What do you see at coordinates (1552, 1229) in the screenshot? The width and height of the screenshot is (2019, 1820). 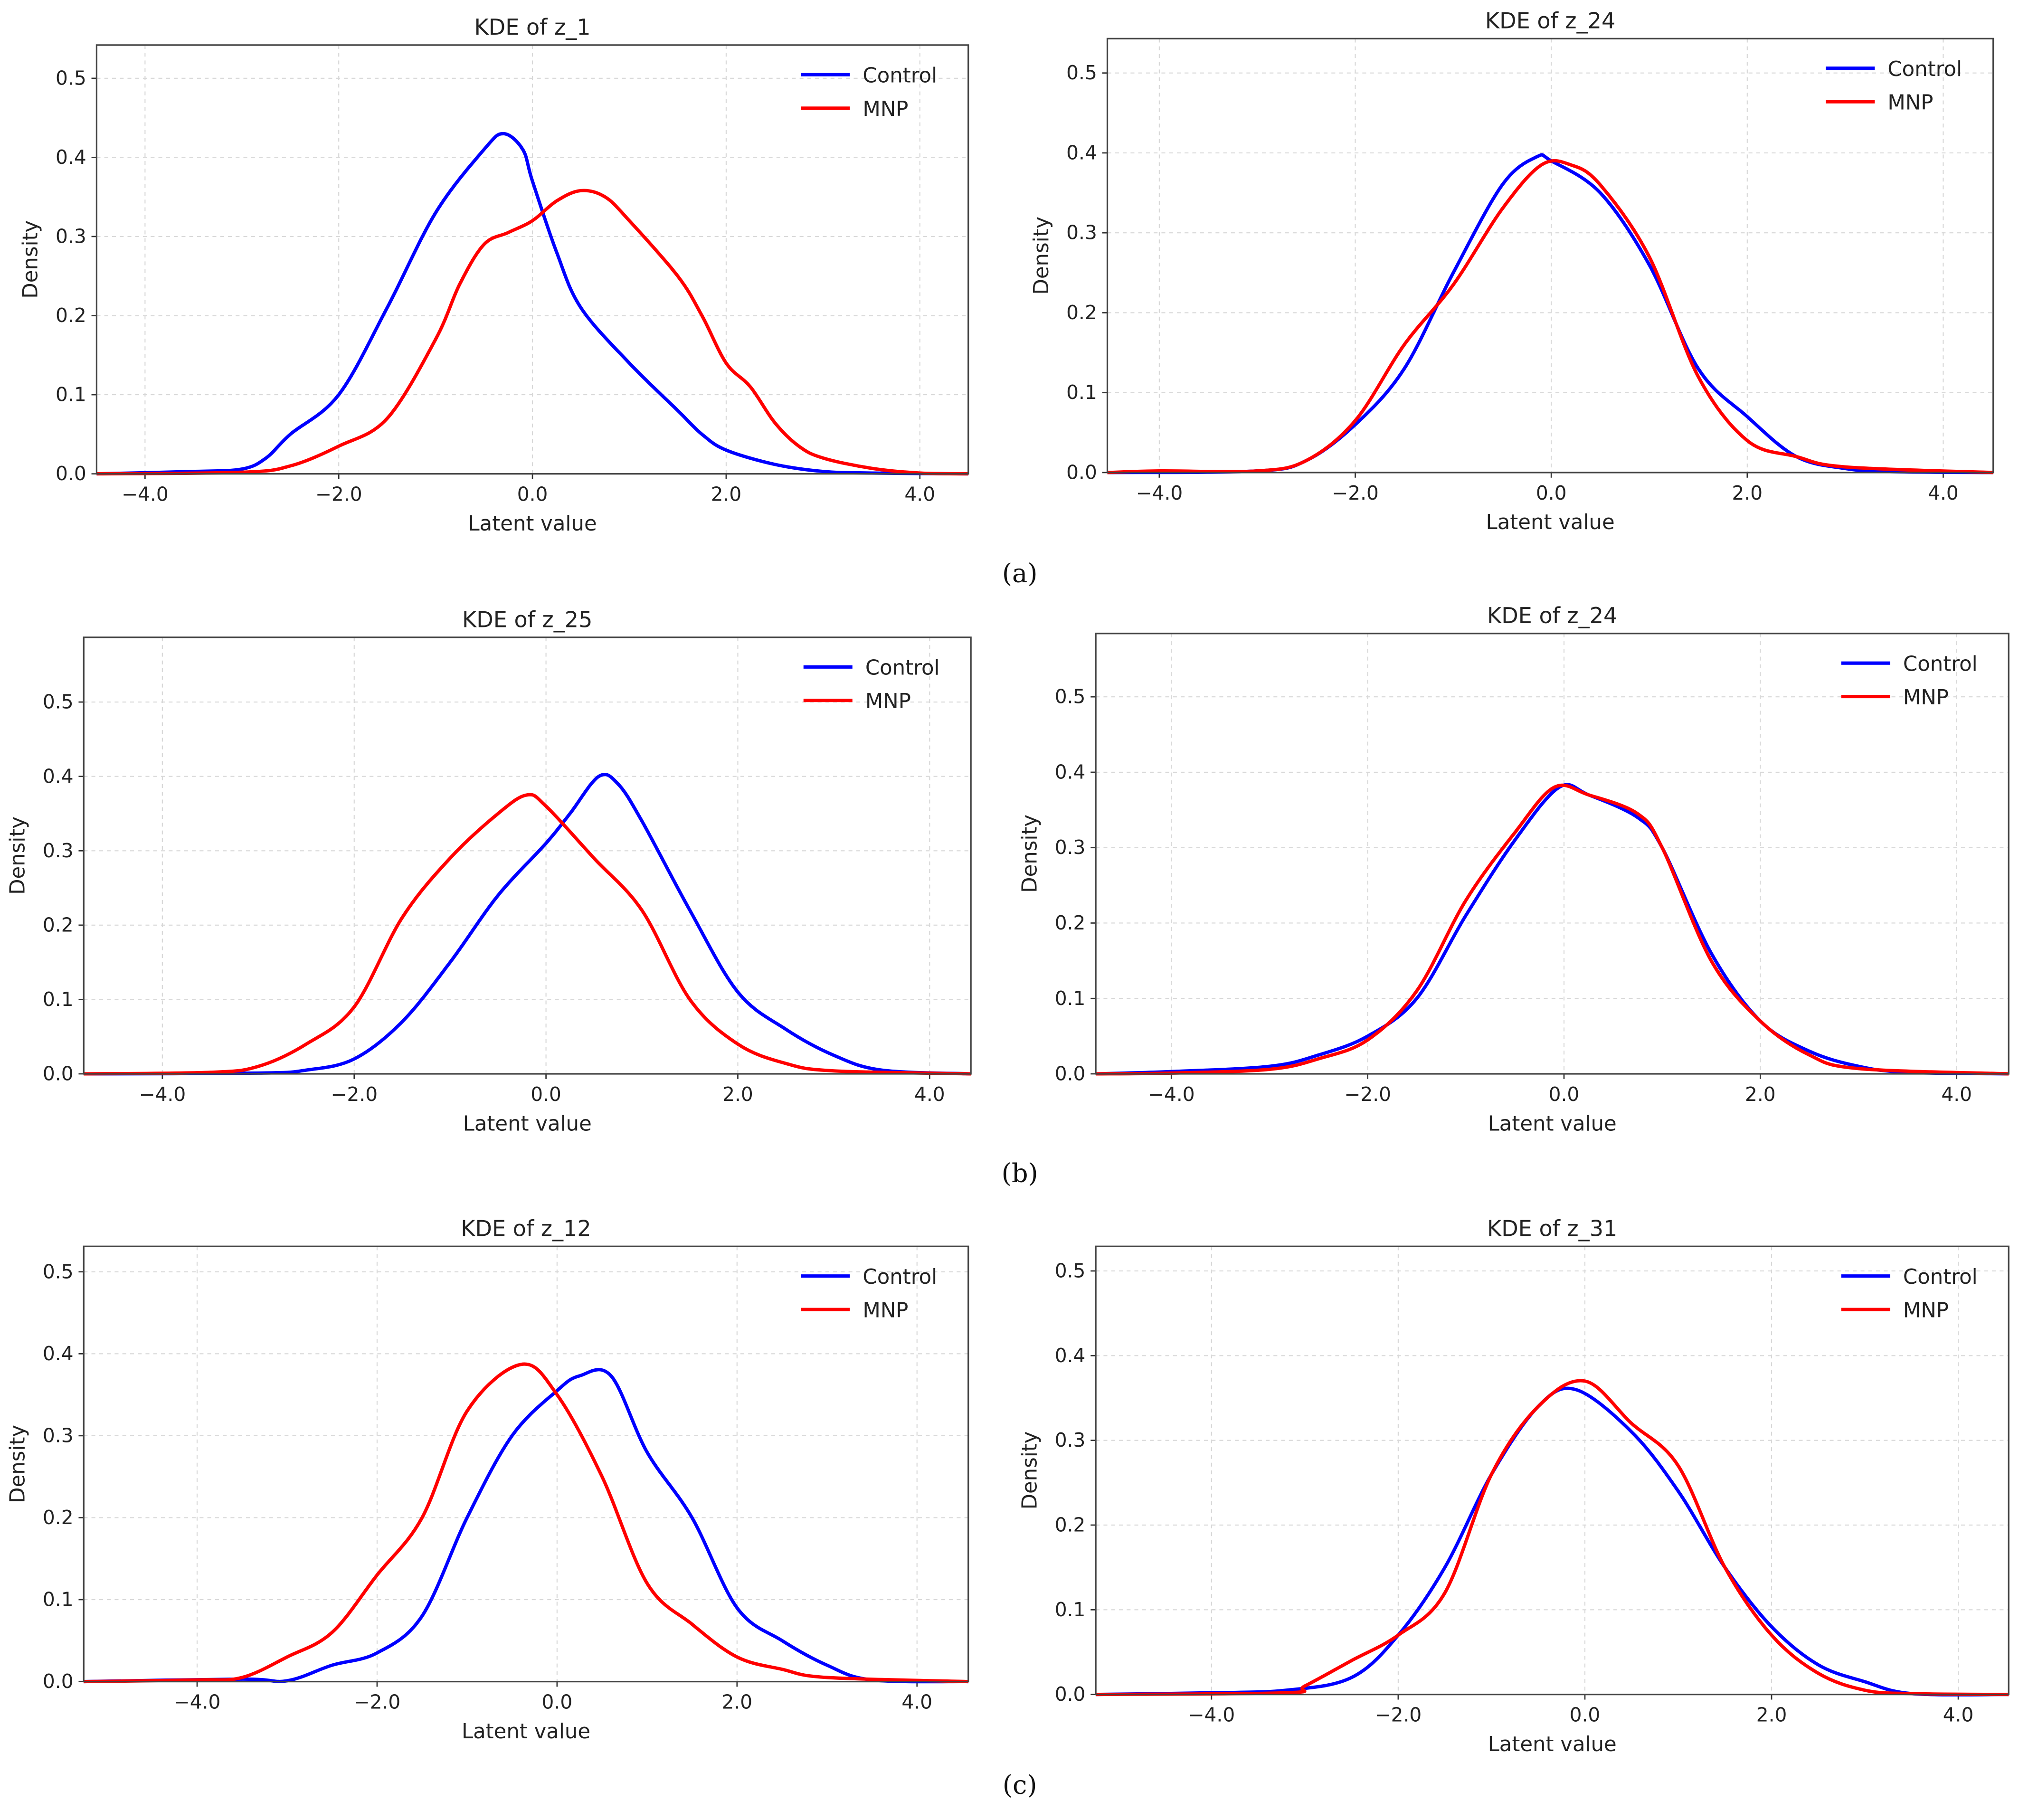 I see `subplot-title: KDE of z_31` at bounding box center [1552, 1229].